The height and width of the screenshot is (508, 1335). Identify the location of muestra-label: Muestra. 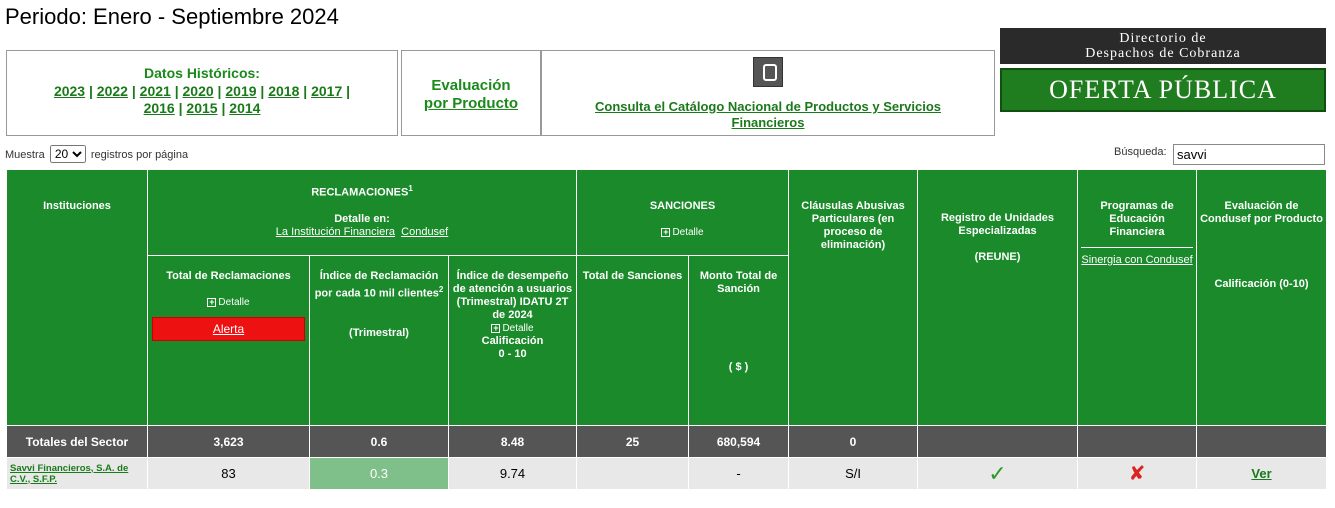
(25, 155).